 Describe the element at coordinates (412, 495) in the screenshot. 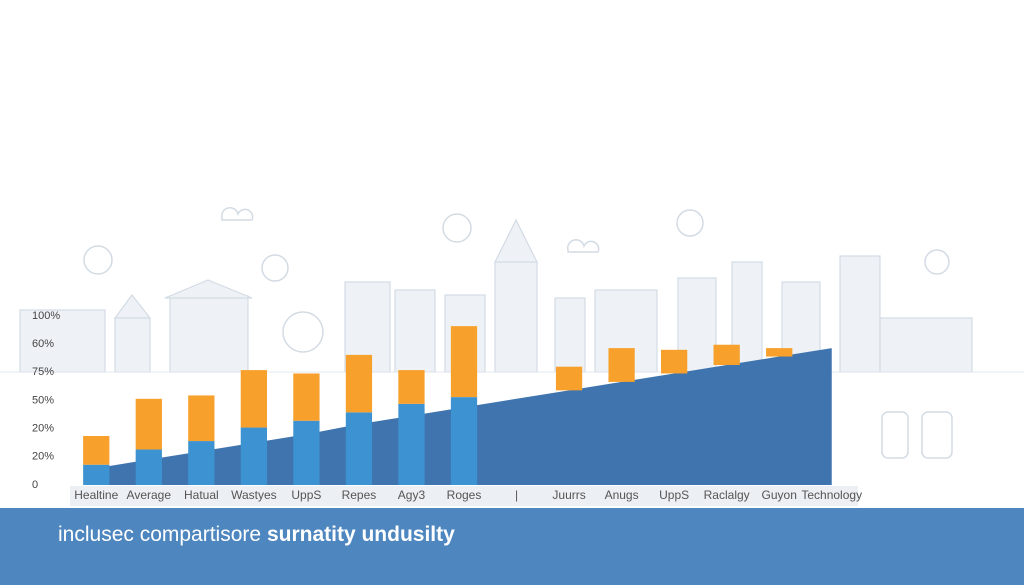

I see `x-tick-label: Agy3` at that location.